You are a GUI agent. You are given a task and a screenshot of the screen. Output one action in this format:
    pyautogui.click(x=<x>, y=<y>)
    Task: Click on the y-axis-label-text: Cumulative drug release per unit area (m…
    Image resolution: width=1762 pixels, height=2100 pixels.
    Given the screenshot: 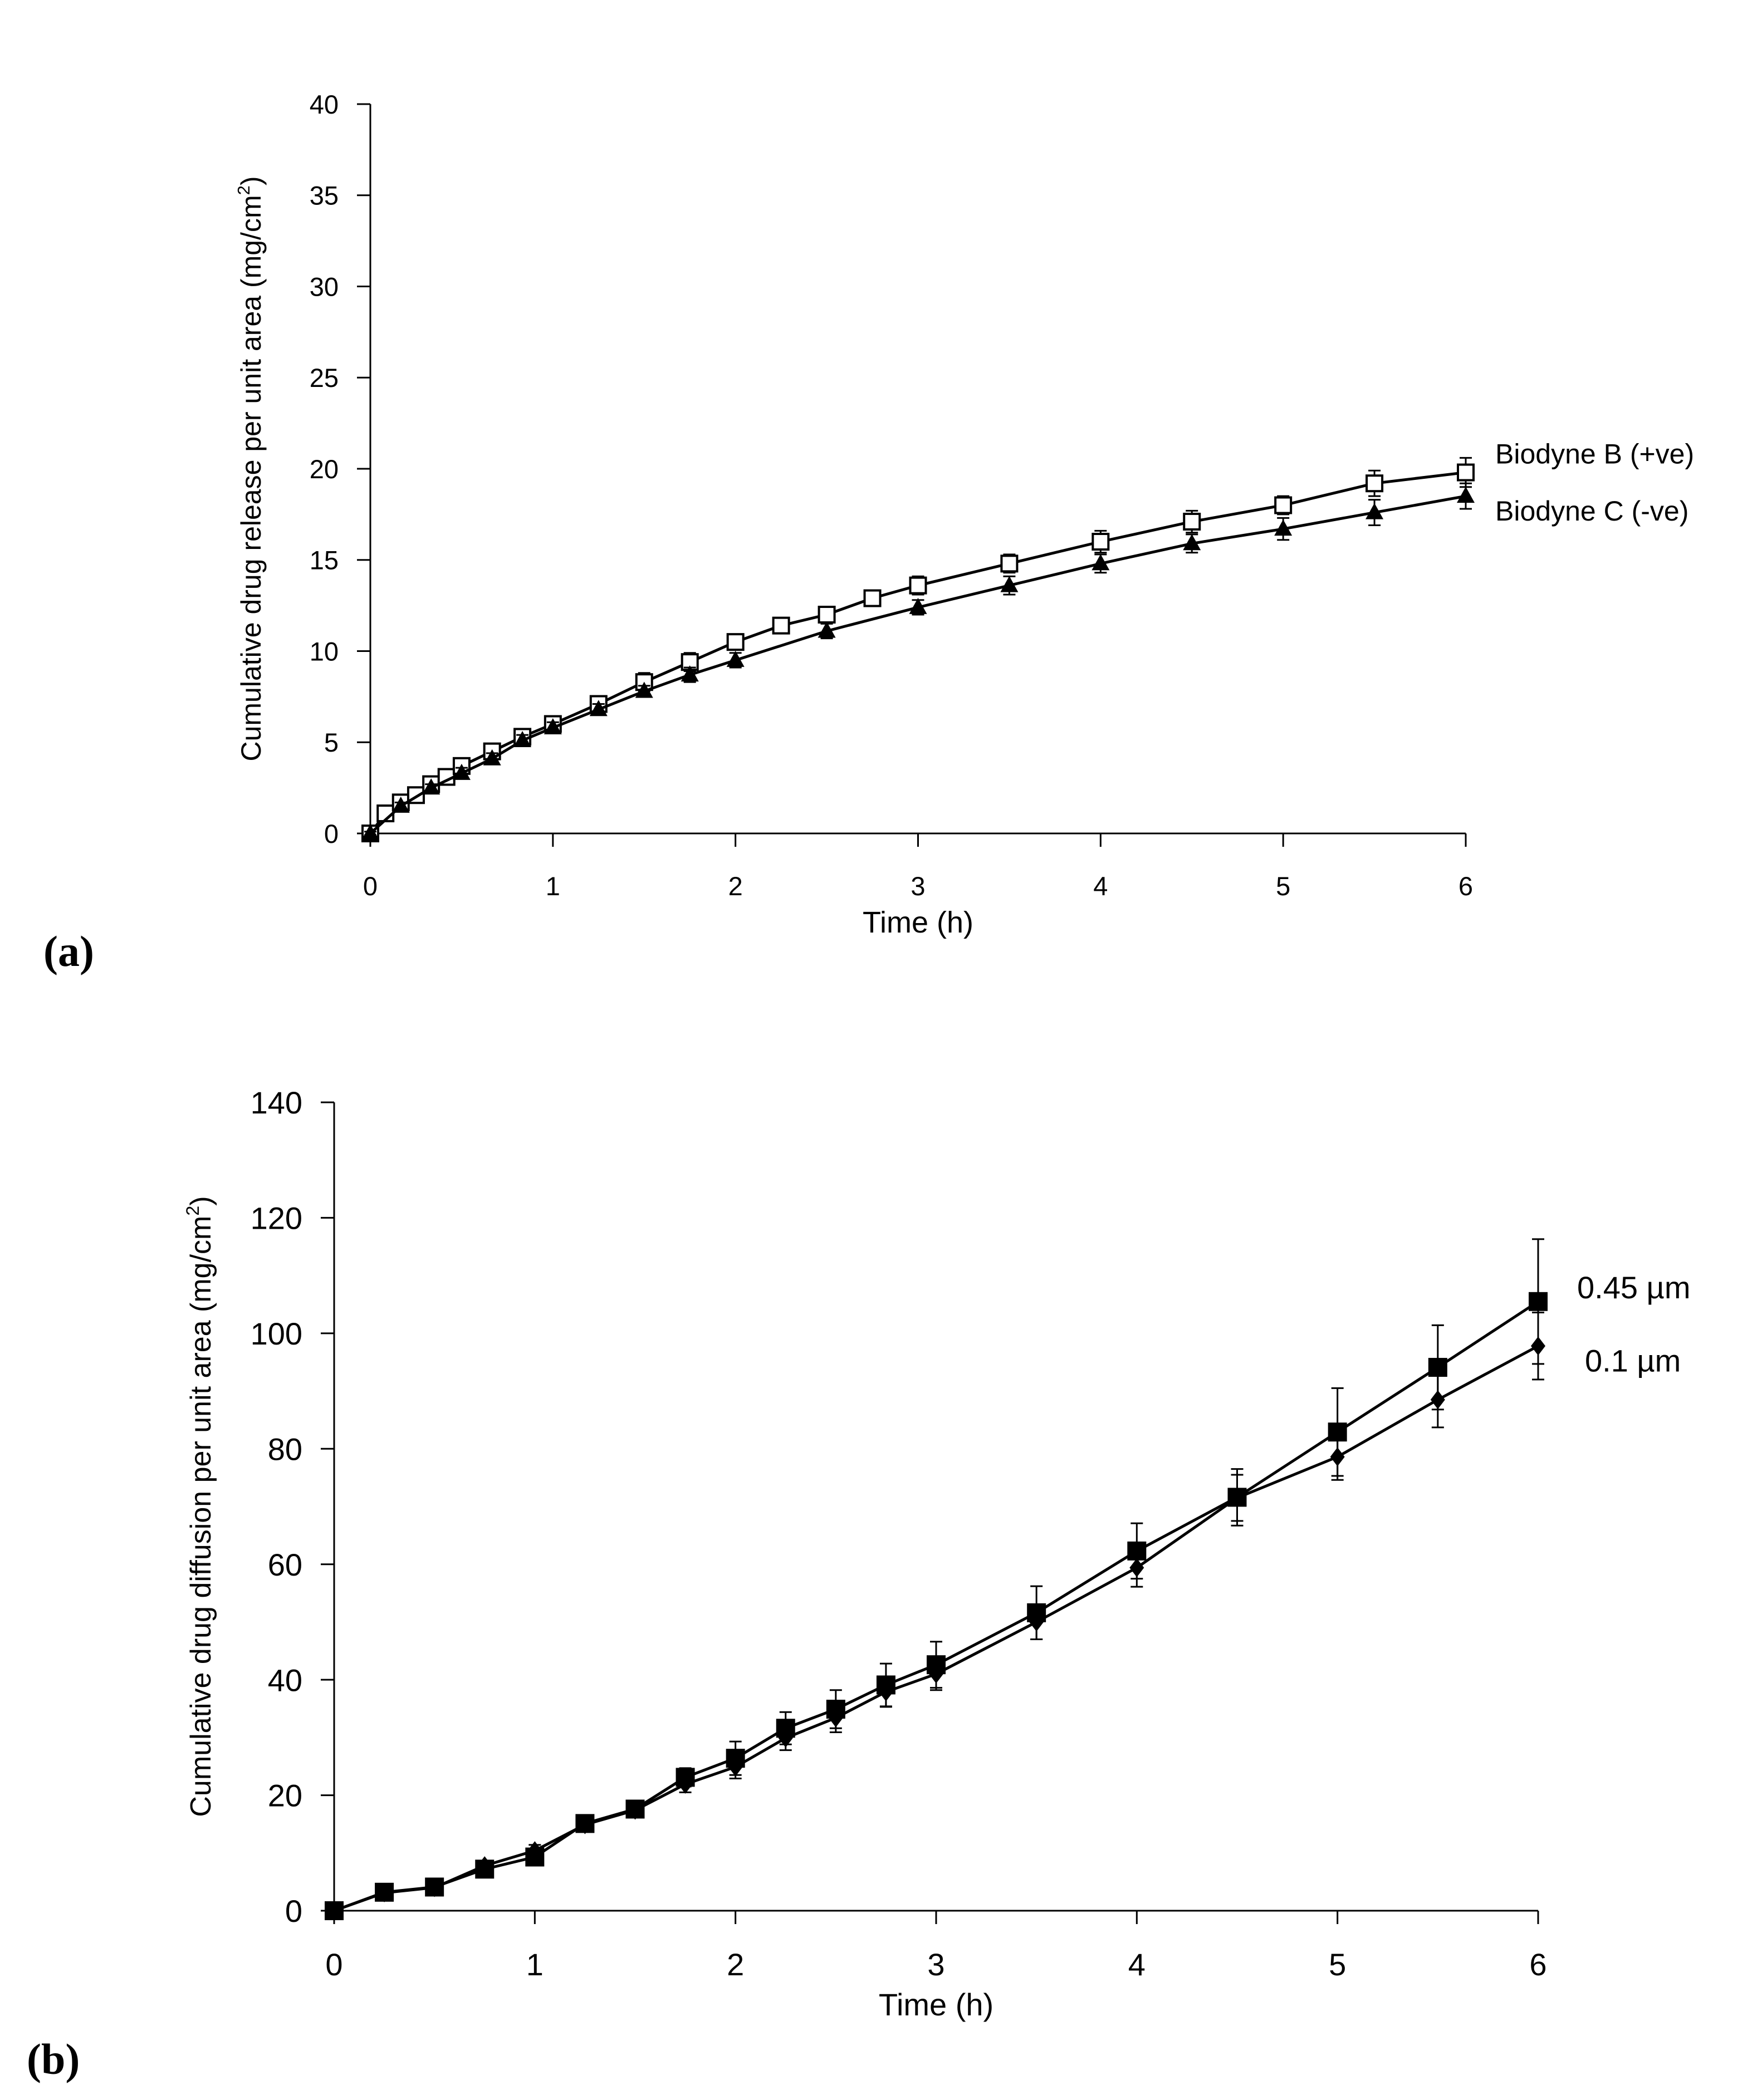 What is the action you would take?
    pyautogui.click(x=251, y=478)
    